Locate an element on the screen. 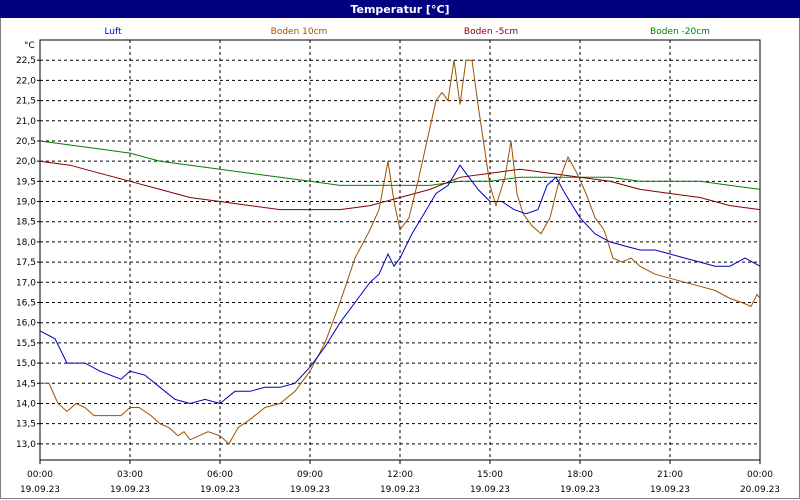 This screenshot has width=800, height=500. x-tick-time: 15:00 is located at coordinates (490, 475).